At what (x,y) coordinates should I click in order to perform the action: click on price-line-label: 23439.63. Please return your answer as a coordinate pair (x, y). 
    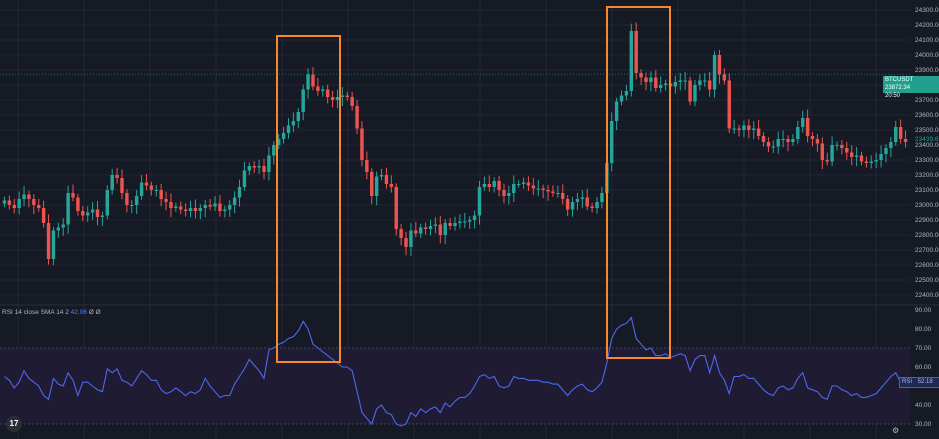
    Looking at the image, I should click on (927, 139).